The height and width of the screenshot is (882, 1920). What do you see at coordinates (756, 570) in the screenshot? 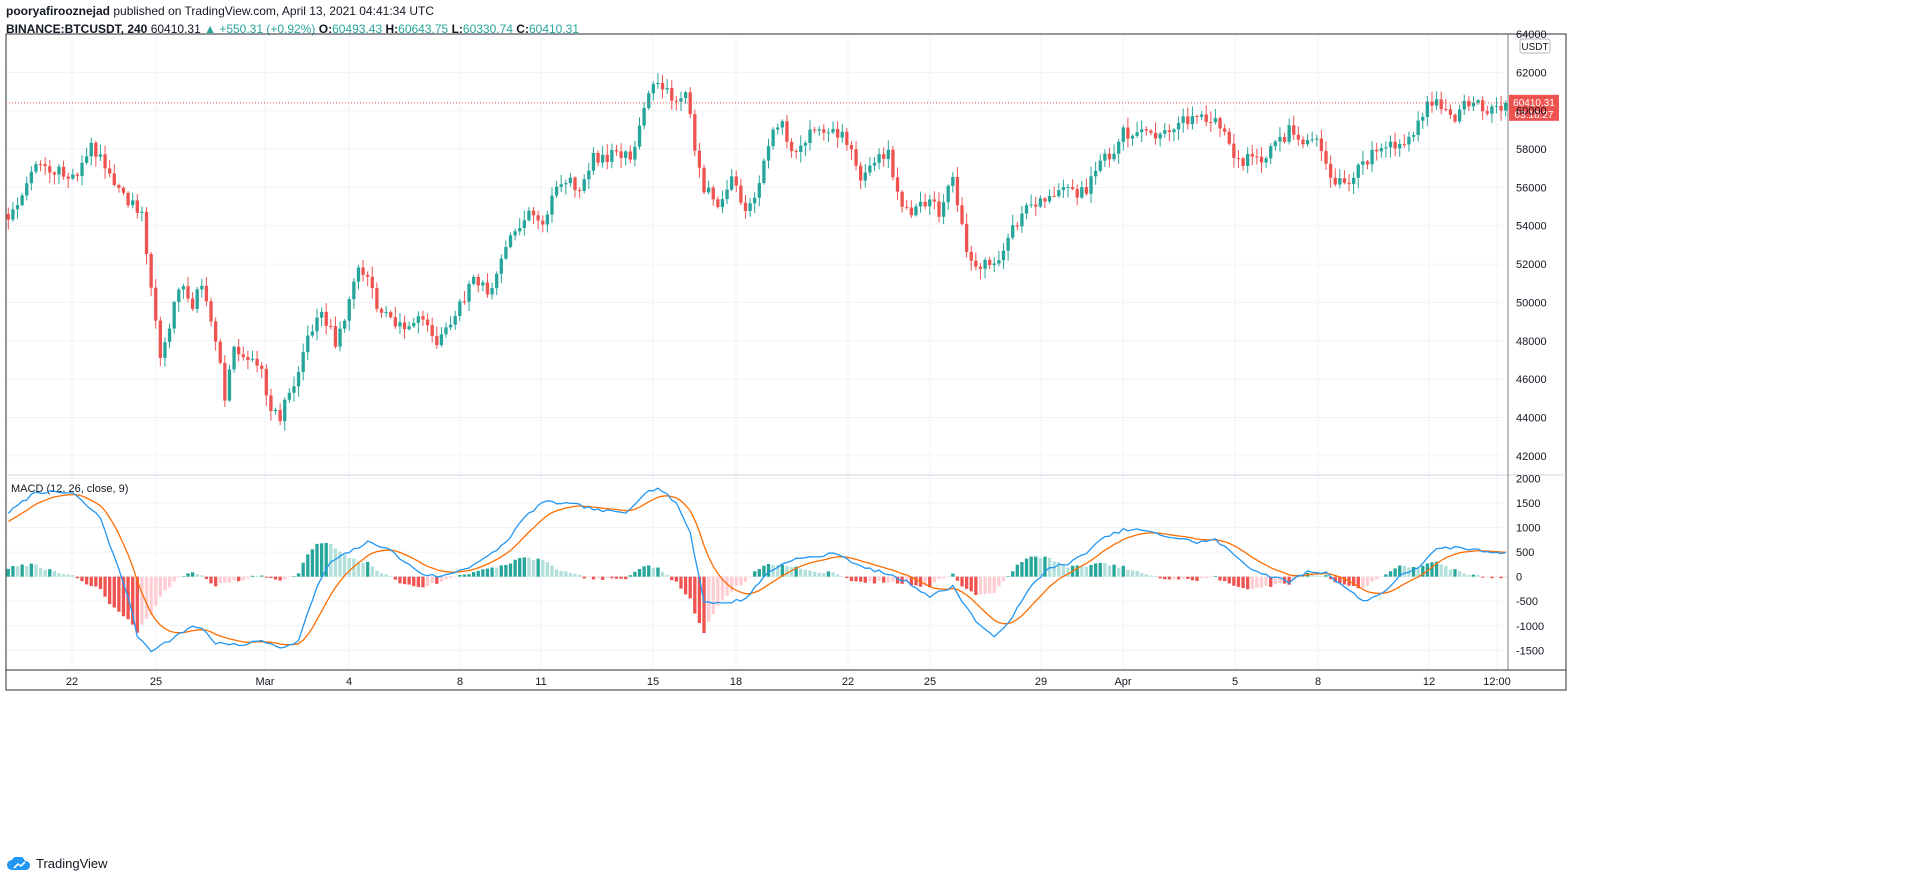
I see `macd-line` at bounding box center [756, 570].